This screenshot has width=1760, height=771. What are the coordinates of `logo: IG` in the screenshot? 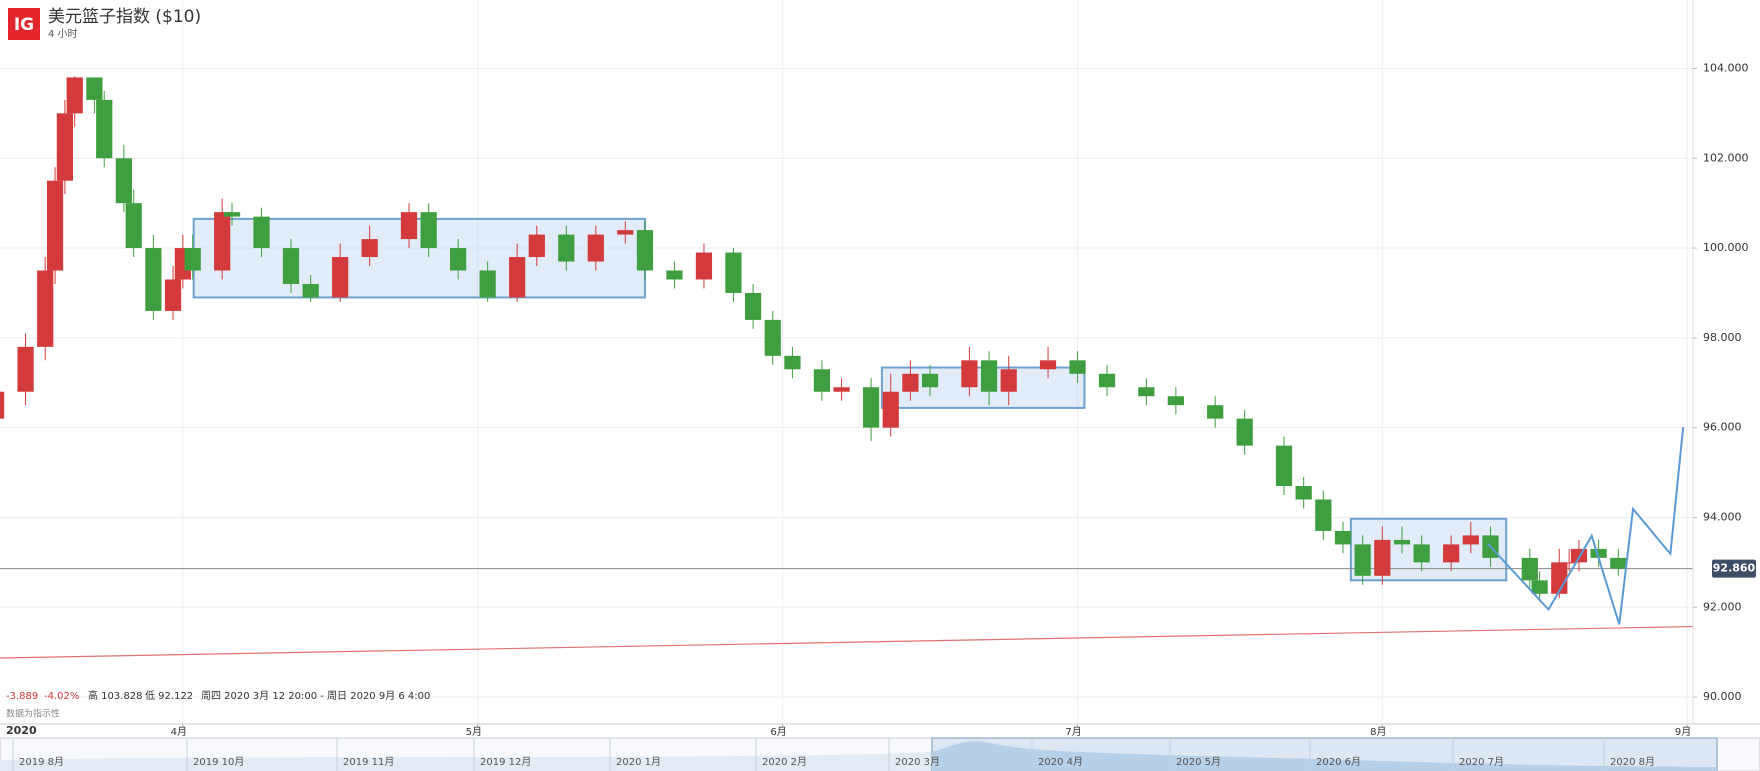 It's located at (24, 25).